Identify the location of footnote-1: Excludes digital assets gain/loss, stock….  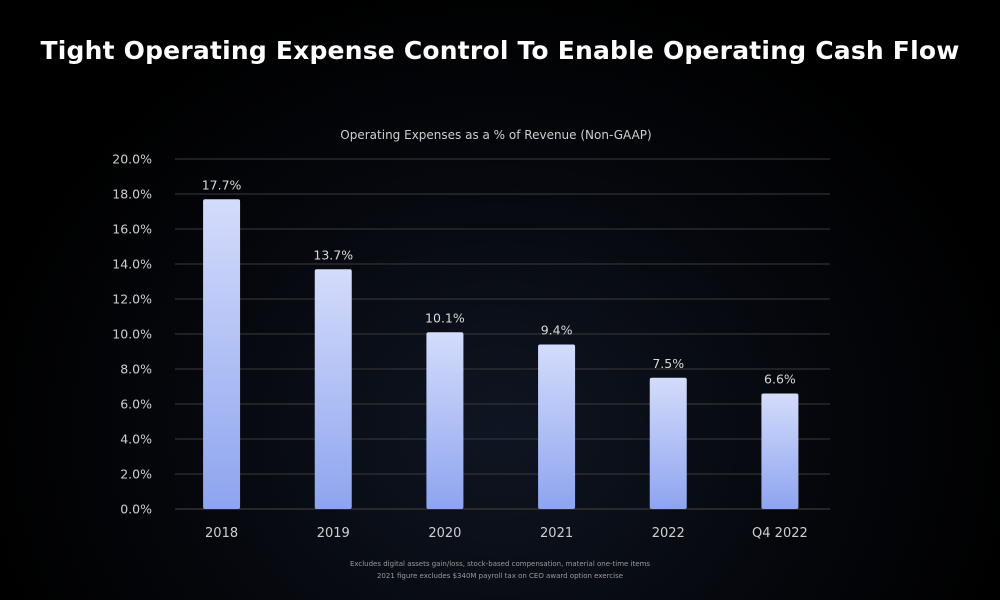
(500, 564).